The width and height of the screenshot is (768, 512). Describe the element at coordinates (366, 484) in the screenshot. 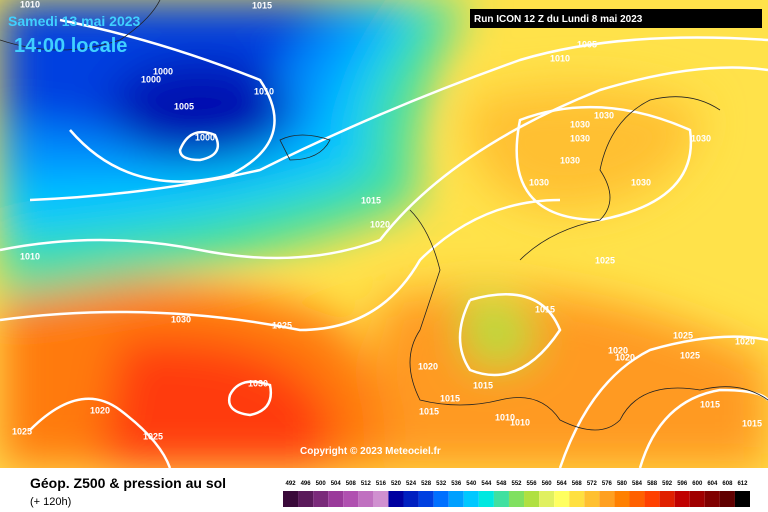

I see `legend-label: 512` at that location.